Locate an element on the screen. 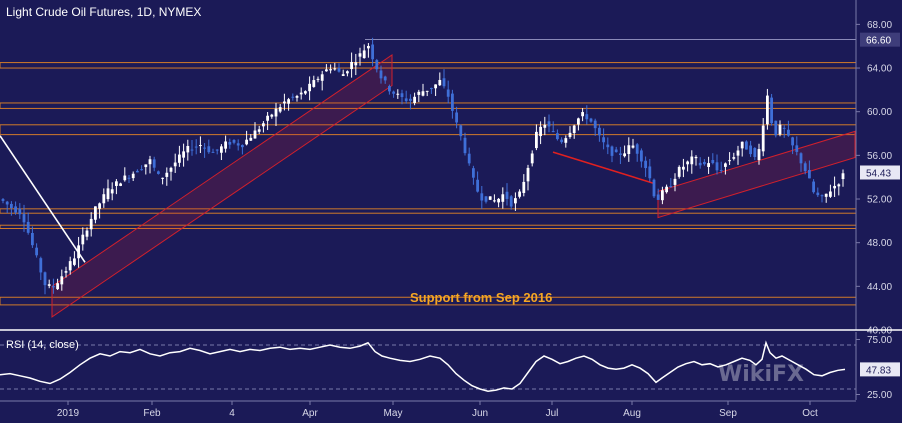 This screenshot has height=423, width=902. rsi-axis-ticks: 25.00 75.00 is located at coordinates (874, 368).